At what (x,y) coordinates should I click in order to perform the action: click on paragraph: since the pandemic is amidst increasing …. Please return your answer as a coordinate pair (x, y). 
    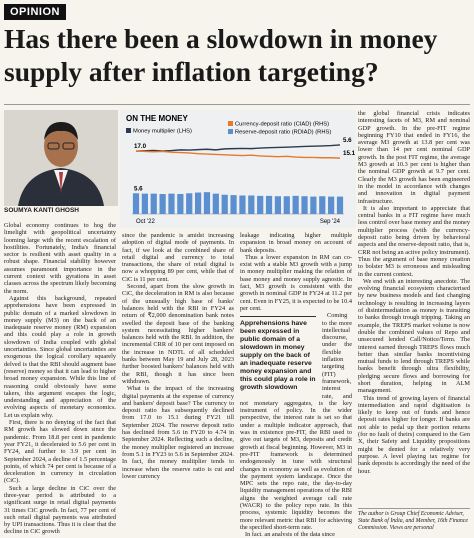
    Looking at the image, I should click on (178, 257).